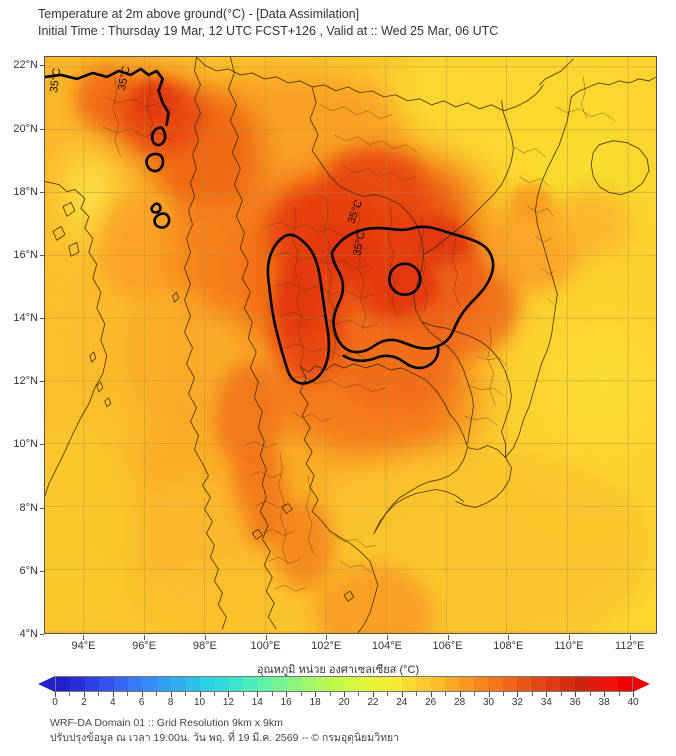  I want to click on longitude-tick-label: 106°E, so click(447, 646).